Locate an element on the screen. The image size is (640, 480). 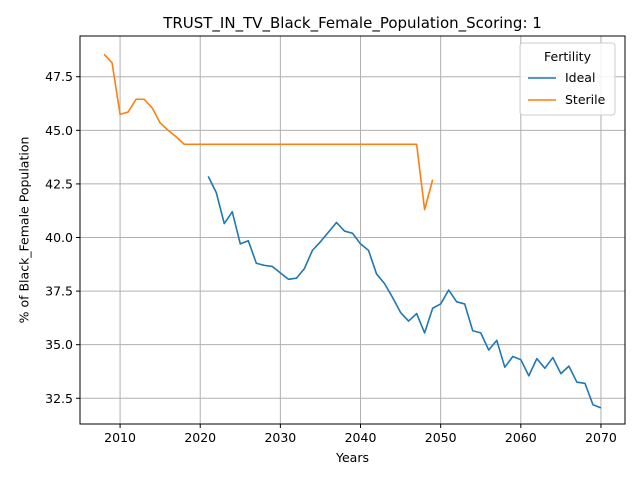
legend-label: Ideal is located at coordinates (580, 77).